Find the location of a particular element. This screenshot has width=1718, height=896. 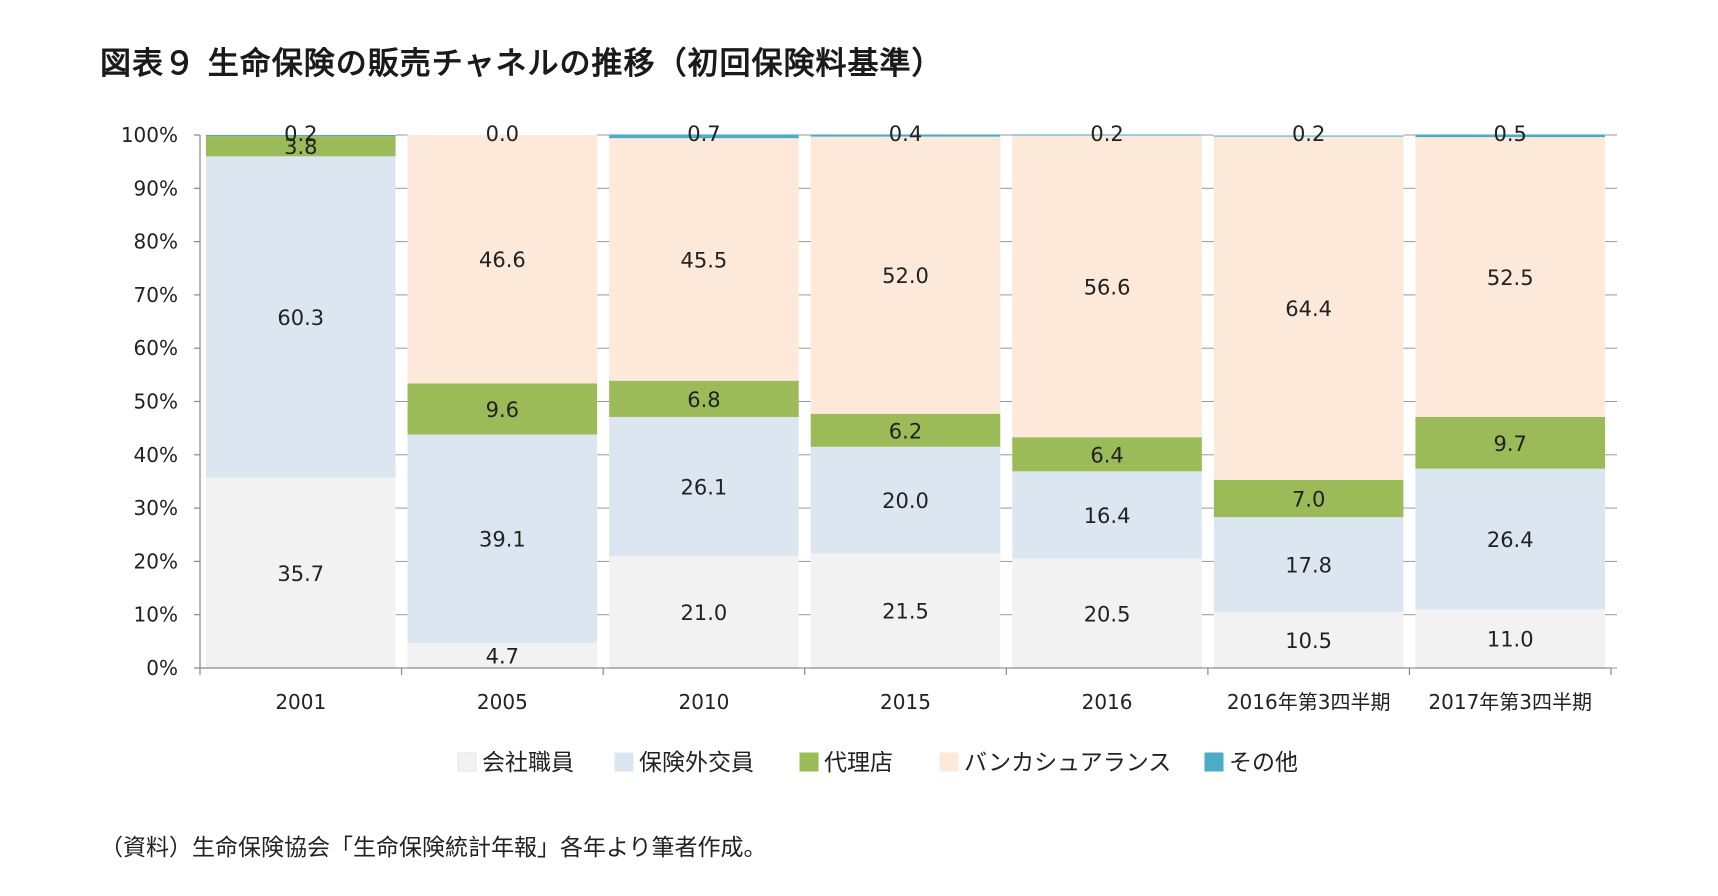

data-label-0-3: 21.5 is located at coordinates (905, 612).